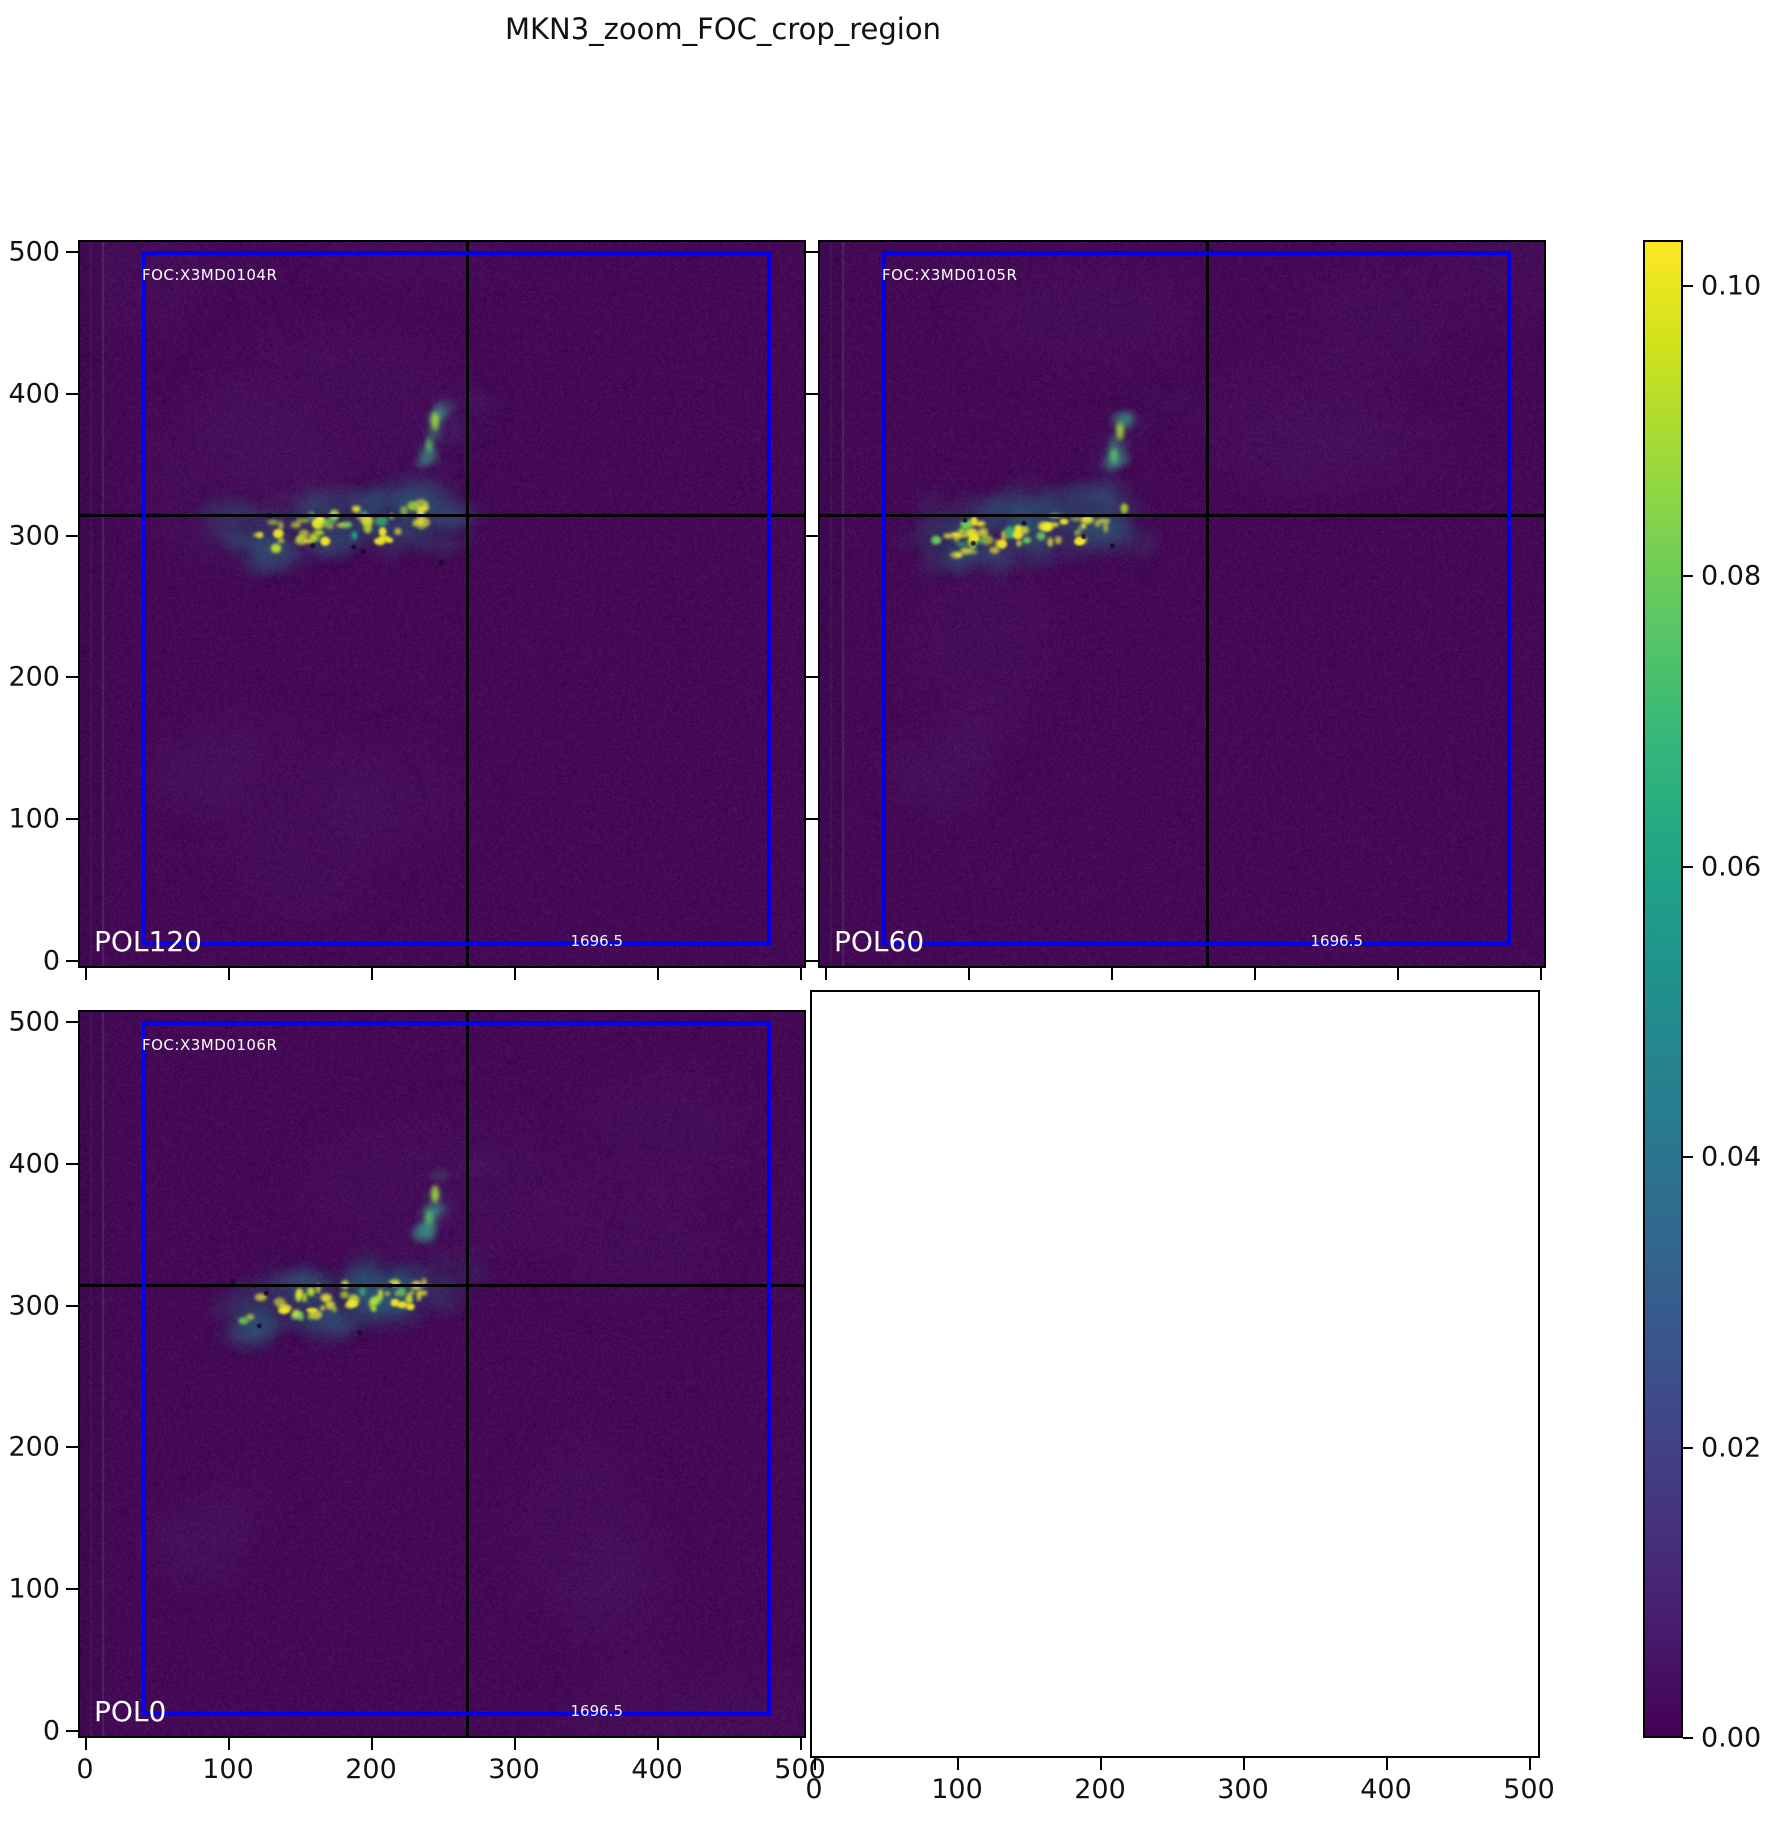 The height and width of the screenshot is (1827, 1784). I want to click on figure-title: MKN3_zoom_FOC_crop_region, so click(723, 29).